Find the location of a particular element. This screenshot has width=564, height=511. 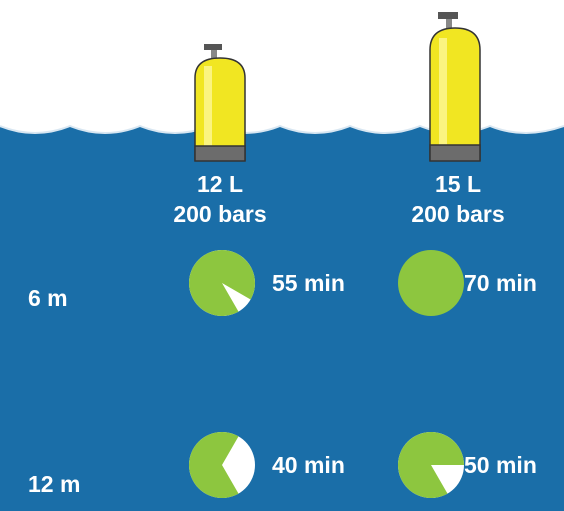

depth-label: 12 m is located at coordinates (54, 484).